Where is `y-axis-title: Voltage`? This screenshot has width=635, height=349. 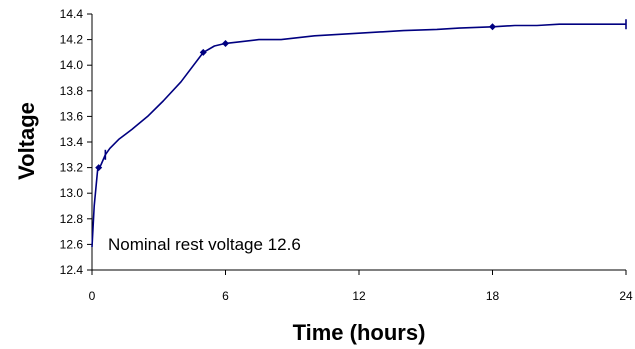
y-axis-title: Voltage is located at coordinates (26, 141).